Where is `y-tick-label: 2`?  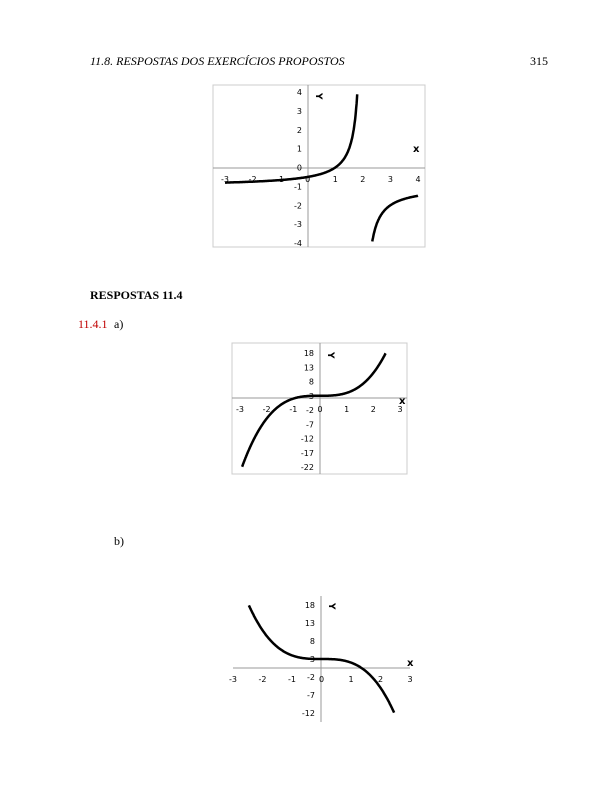 y-tick-label: 2 is located at coordinates (299, 130).